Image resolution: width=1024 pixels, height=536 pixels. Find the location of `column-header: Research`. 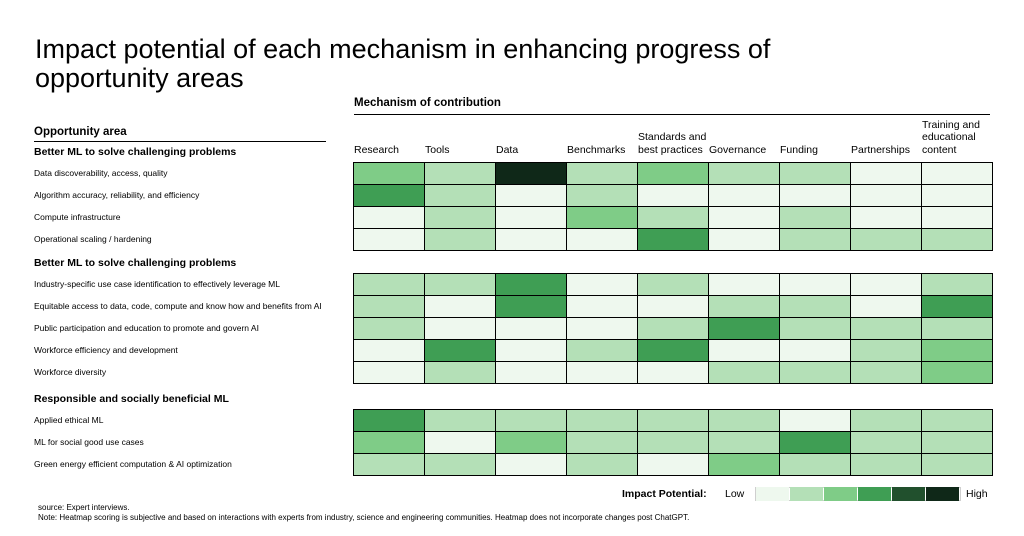

column-header: Research is located at coordinates (376, 149).